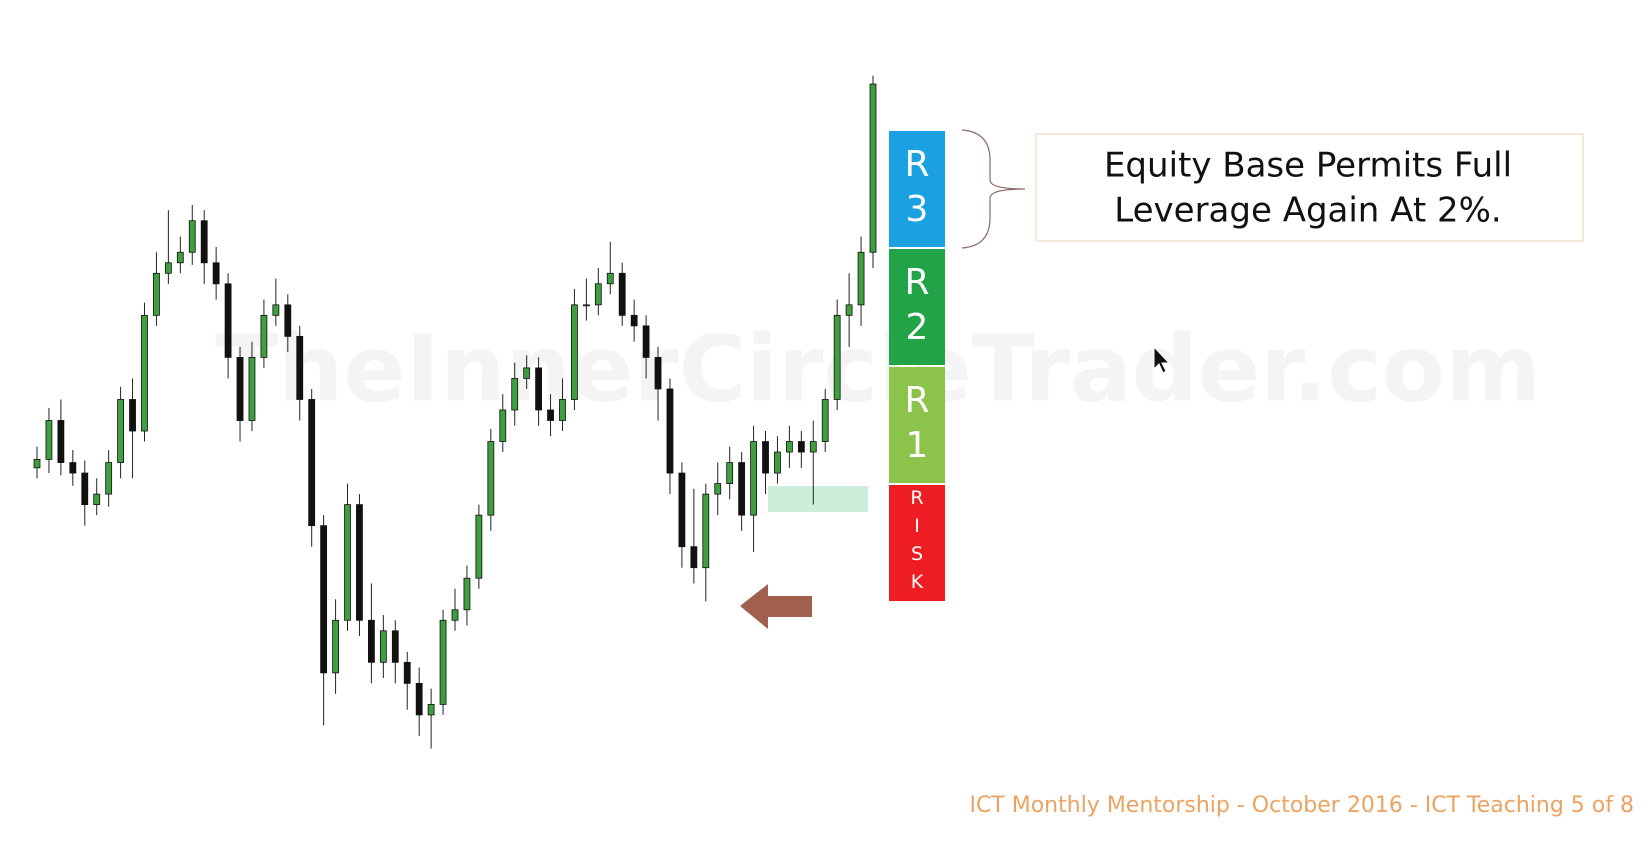 Image resolution: width=1650 pixels, height=844 pixels. Describe the element at coordinates (993, 189) in the screenshot. I see `brace` at that location.